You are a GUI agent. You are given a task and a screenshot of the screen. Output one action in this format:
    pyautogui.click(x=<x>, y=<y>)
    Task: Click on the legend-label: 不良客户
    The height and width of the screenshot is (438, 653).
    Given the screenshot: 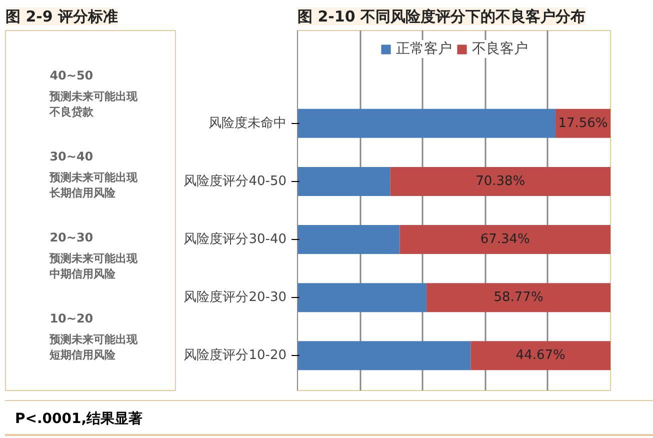 What is the action you would take?
    pyautogui.click(x=500, y=49)
    